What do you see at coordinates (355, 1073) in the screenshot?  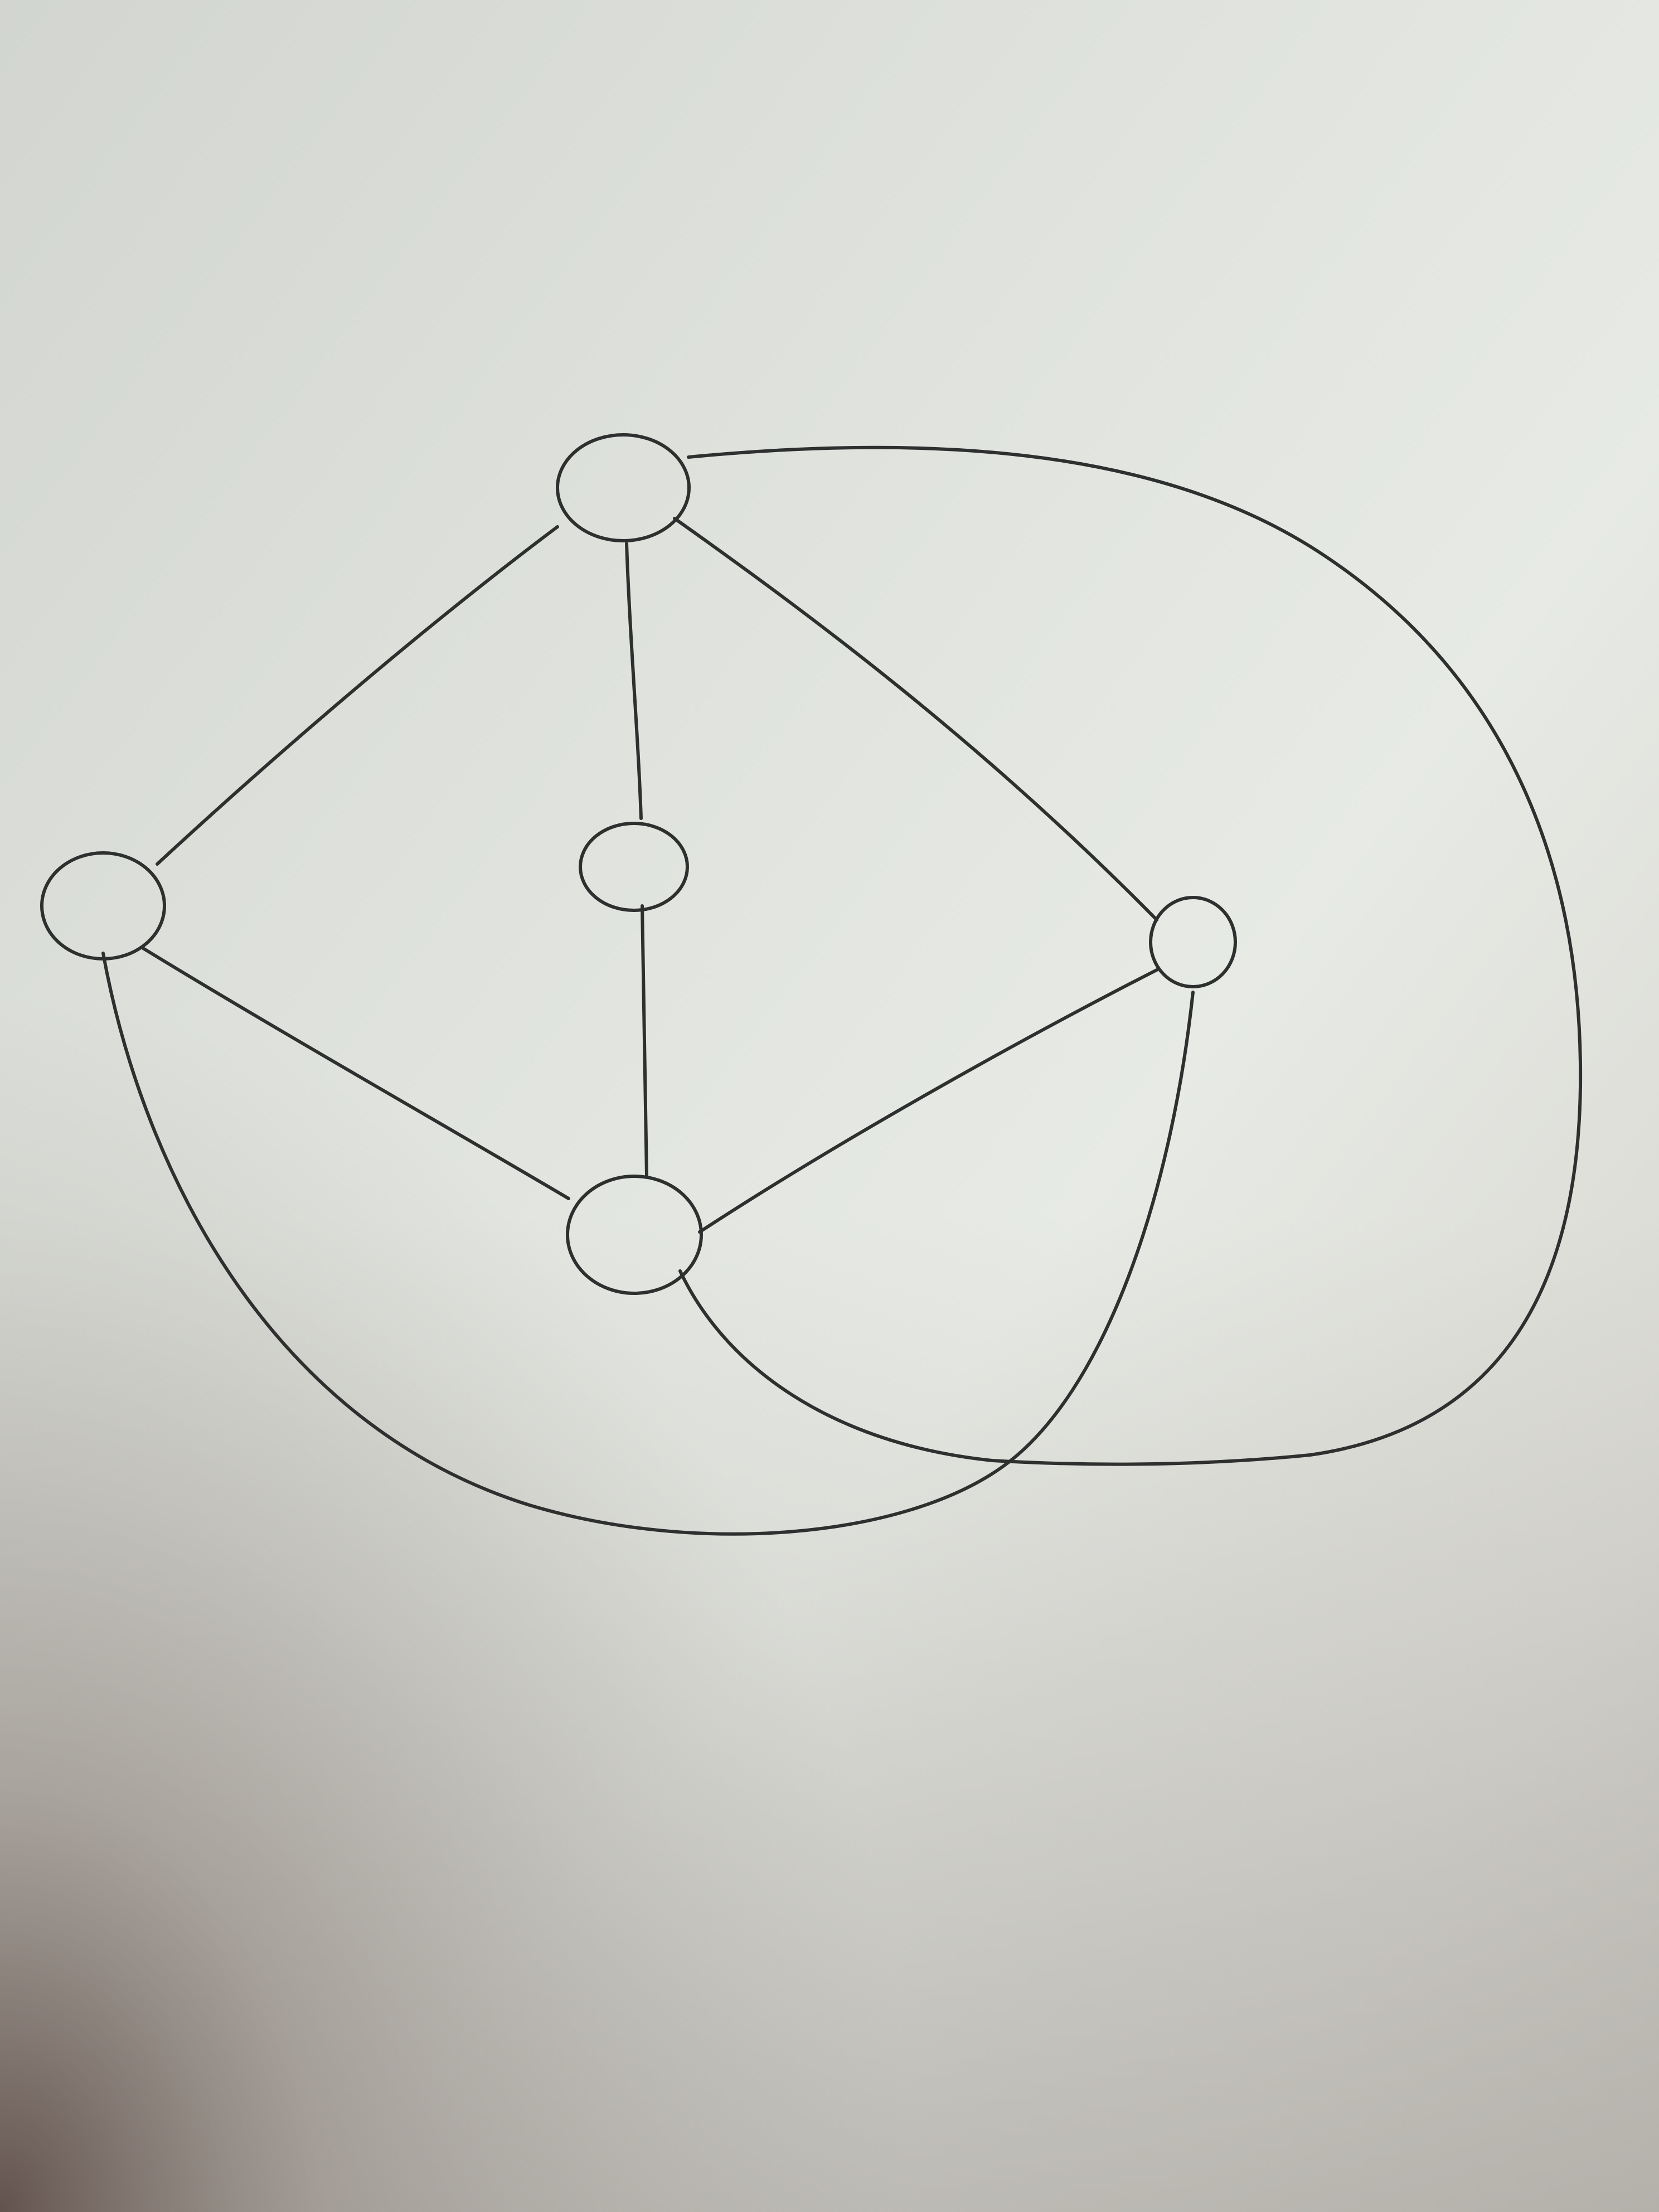 I see `edge-left-bottom` at bounding box center [355, 1073].